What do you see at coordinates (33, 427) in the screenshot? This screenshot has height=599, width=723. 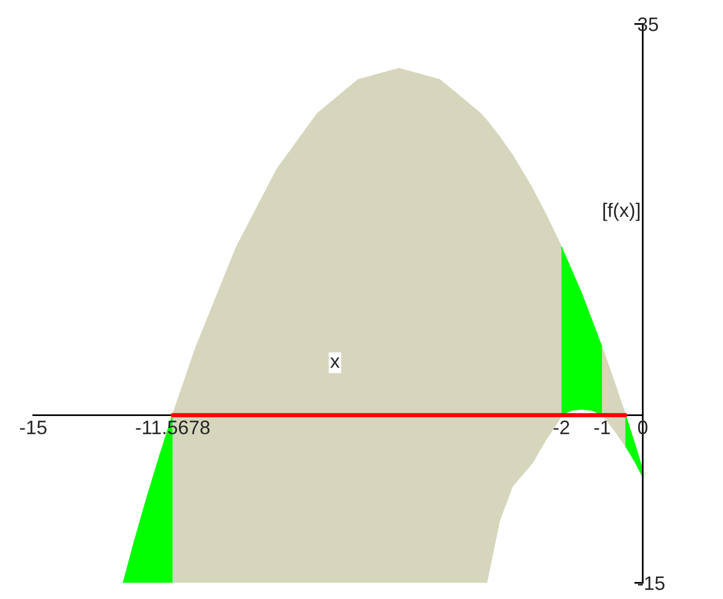 I see `x-tick-label: -15` at bounding box center [33, 427].